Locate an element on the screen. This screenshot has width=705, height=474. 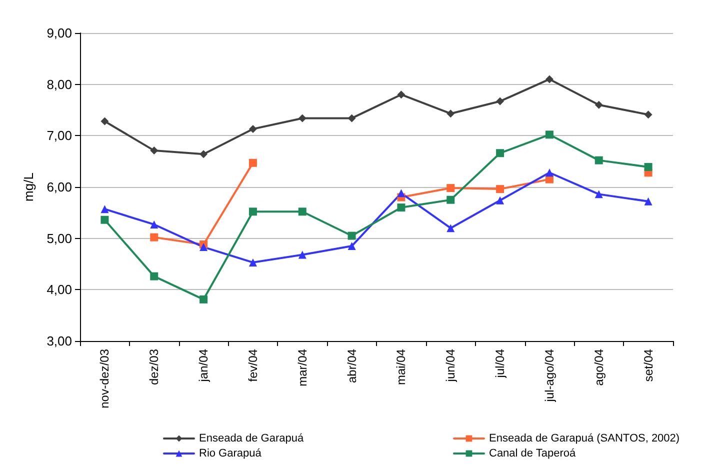
y-tick-label: 7,00 is located at coordinates (59, 136).